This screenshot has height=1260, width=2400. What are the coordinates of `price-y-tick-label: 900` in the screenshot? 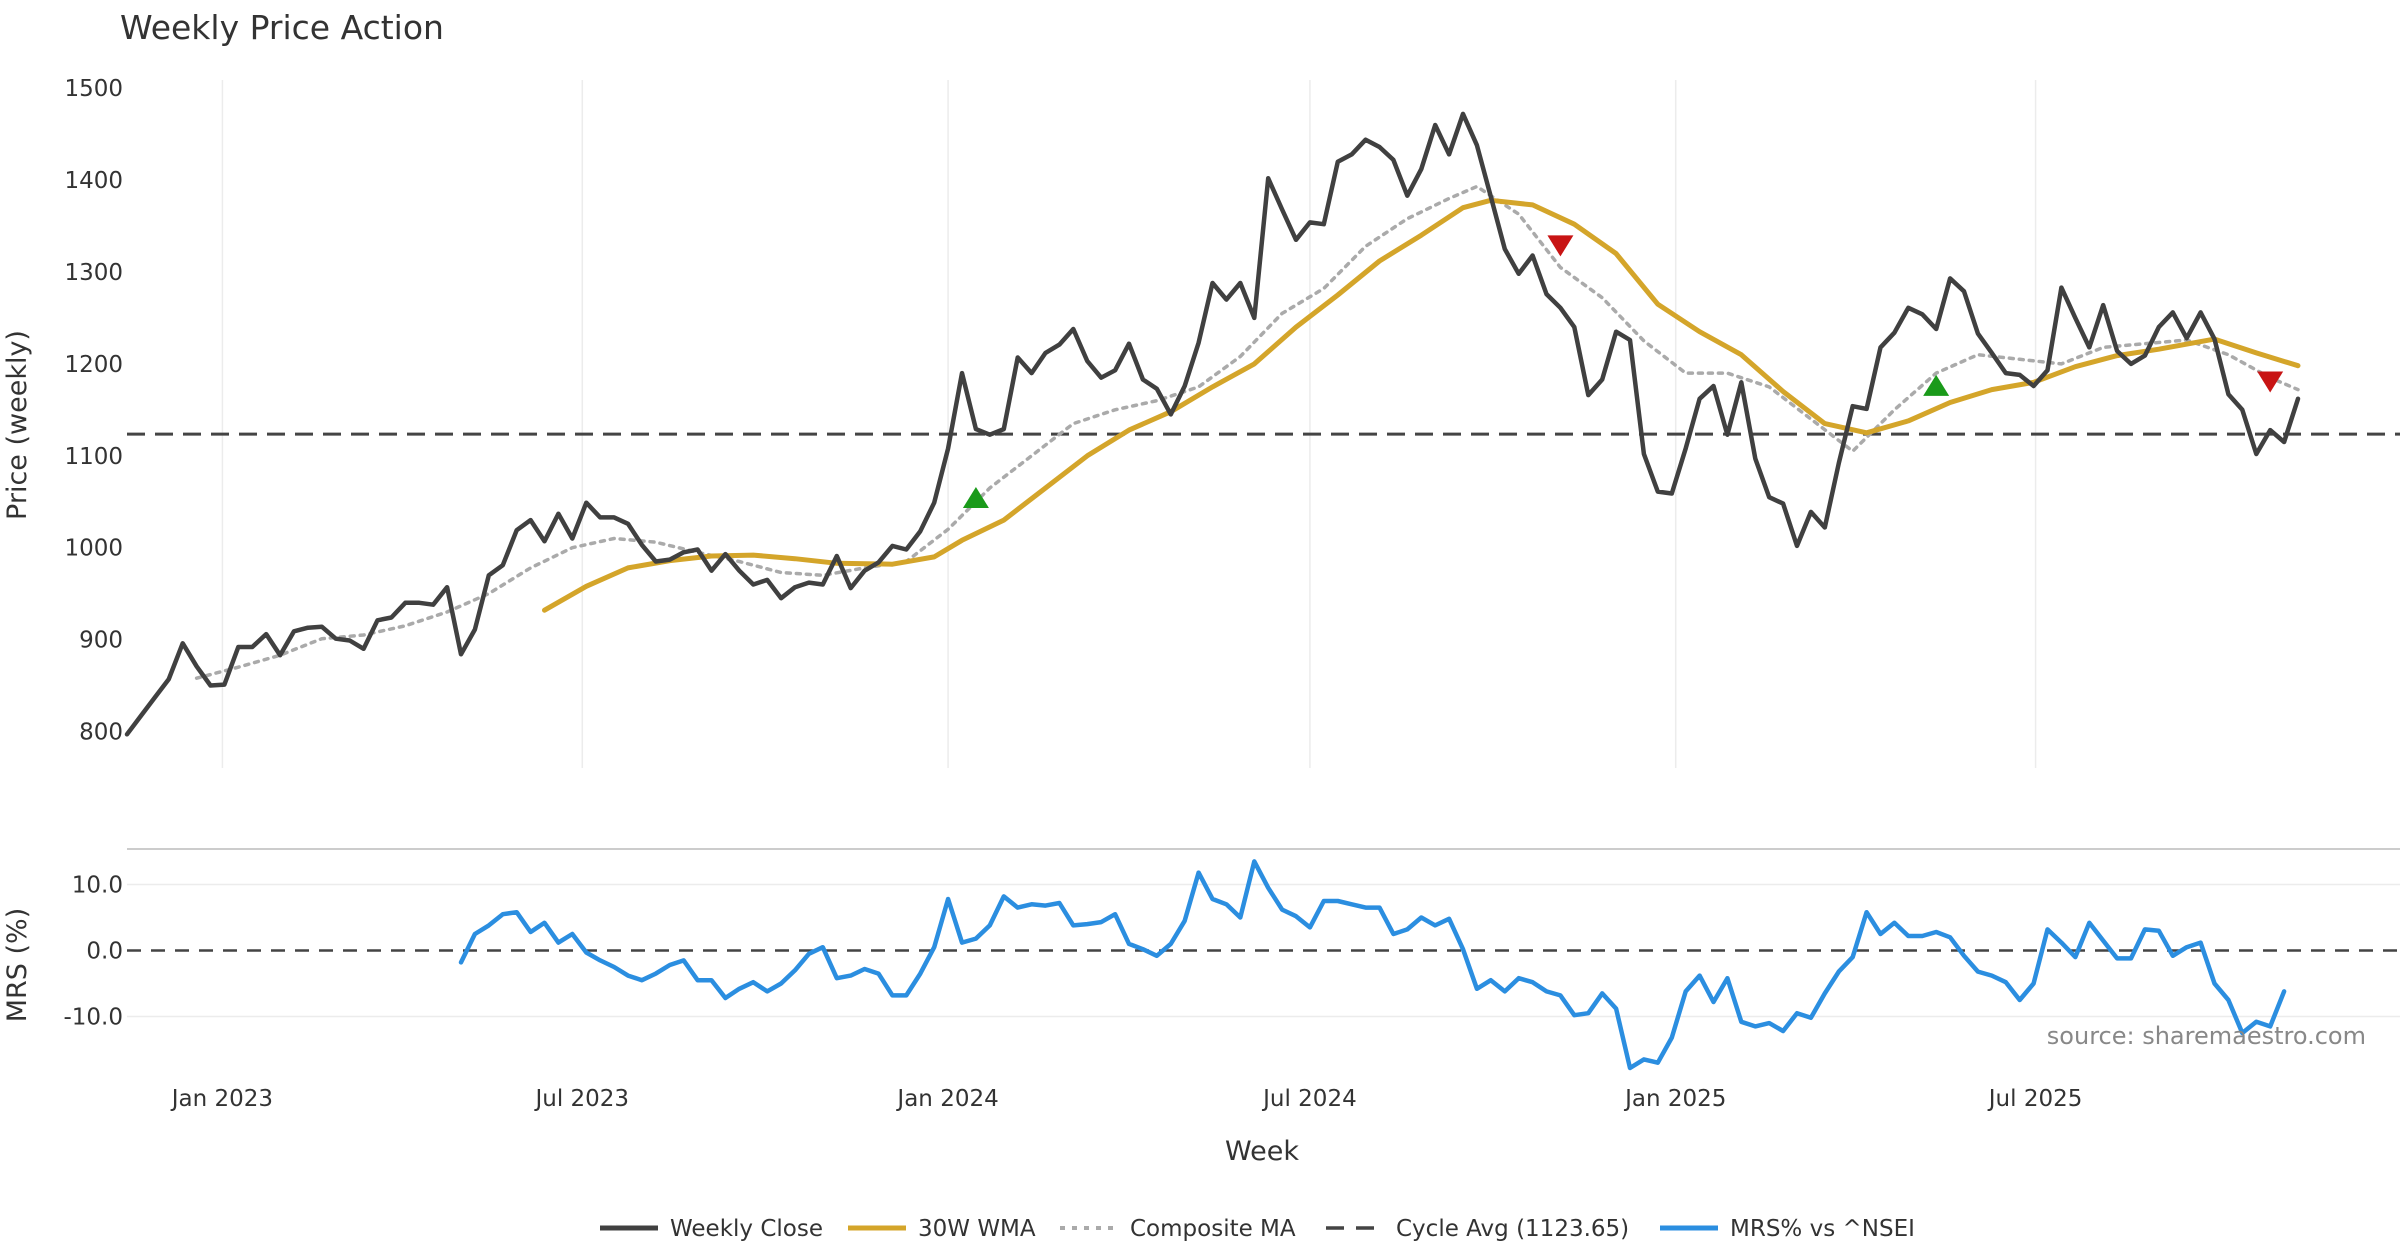 It's located at (101, 641).